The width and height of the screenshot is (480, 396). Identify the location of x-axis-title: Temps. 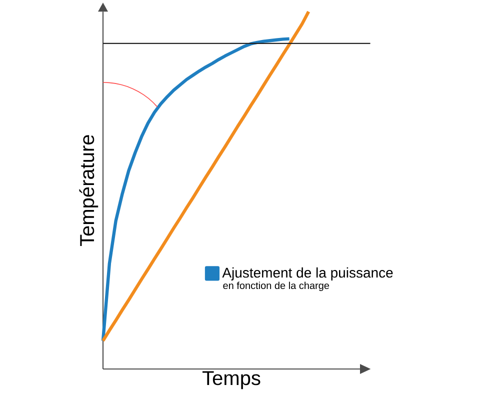
(231, 380).